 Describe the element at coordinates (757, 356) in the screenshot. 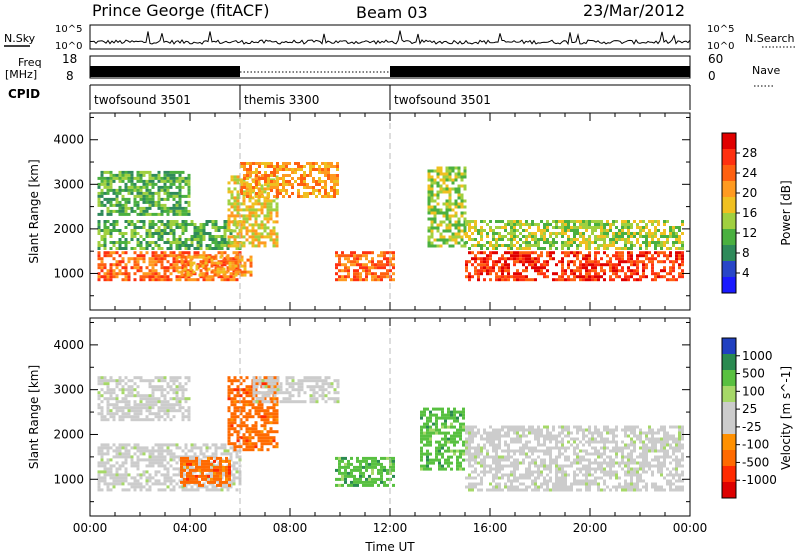

I see `colorbar-tick: 1000` at that location.